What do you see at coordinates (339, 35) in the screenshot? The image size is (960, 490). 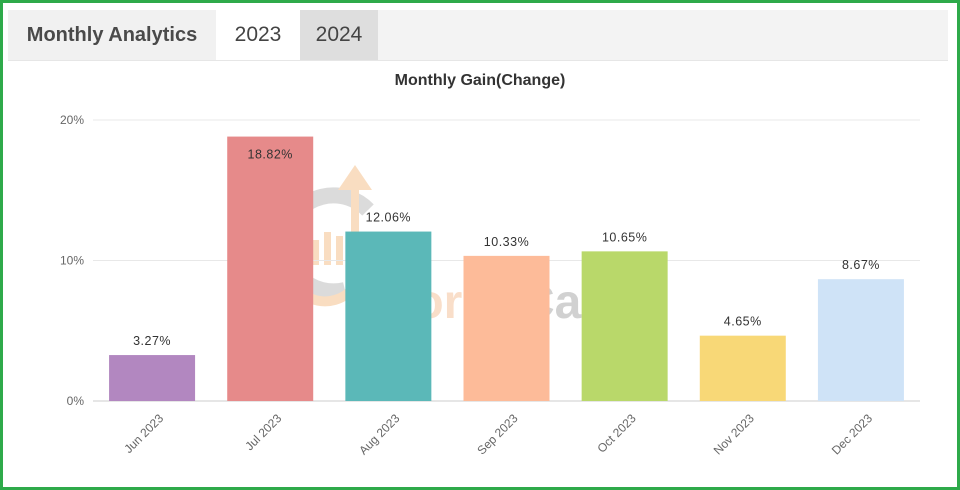 I see `tab-2024: 2024` at bounding box center [339, 35].